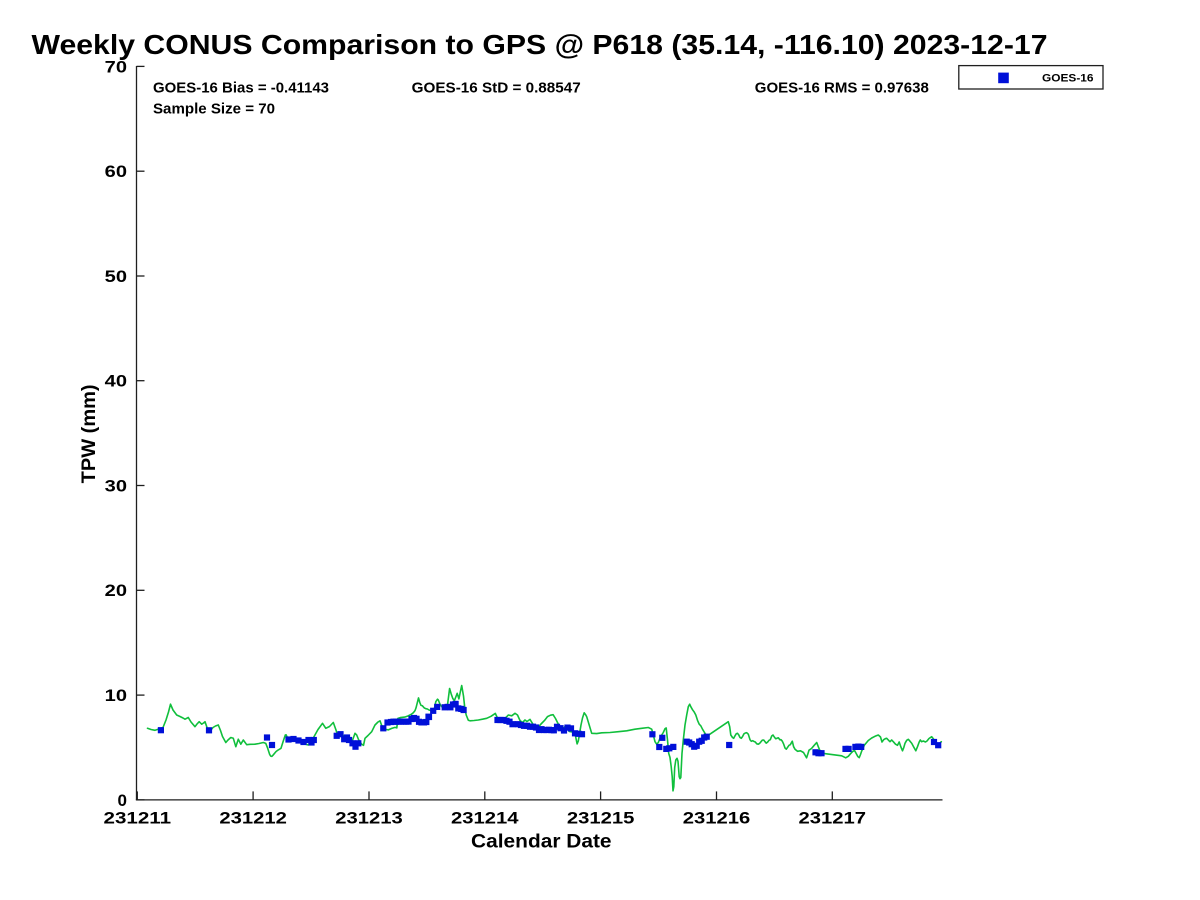 Image resolution: width=1200 pixels, height=900 pixels. What do you see at coordinates (116, 171) in the screenshot?
I see `svg-text: 60` at bounding box center [116, 171].